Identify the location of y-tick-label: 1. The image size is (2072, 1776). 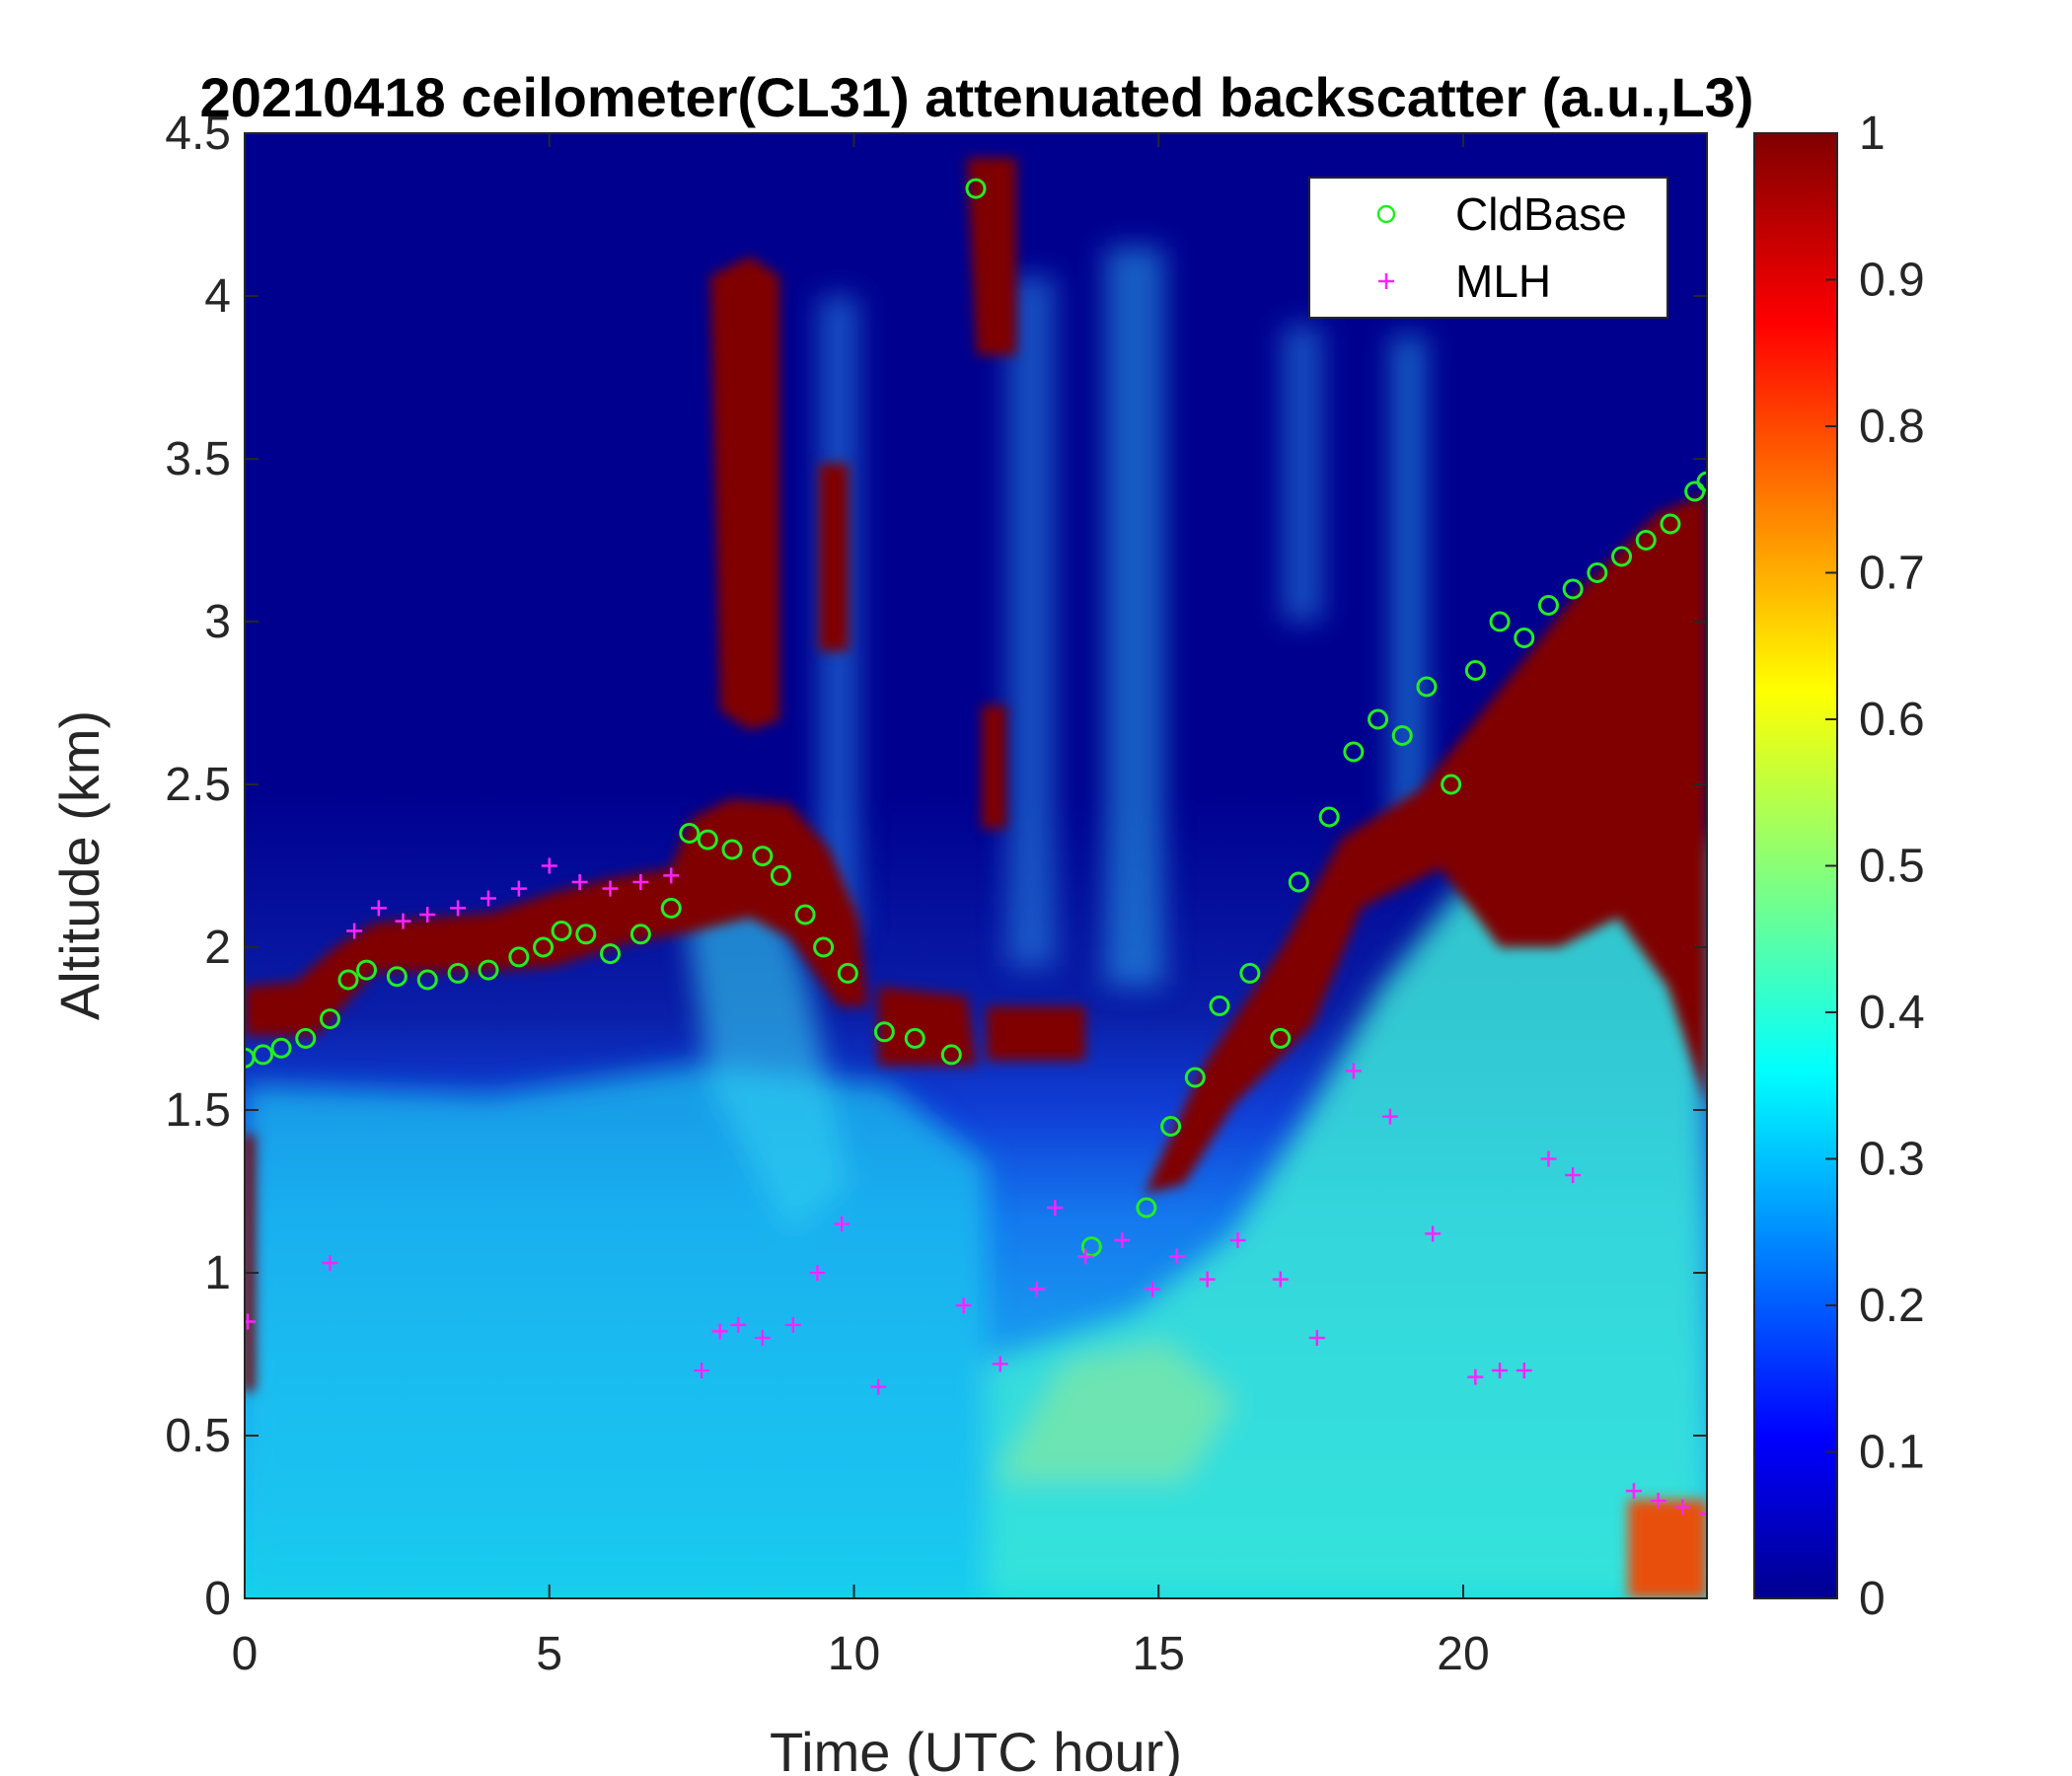
(218, 1273).